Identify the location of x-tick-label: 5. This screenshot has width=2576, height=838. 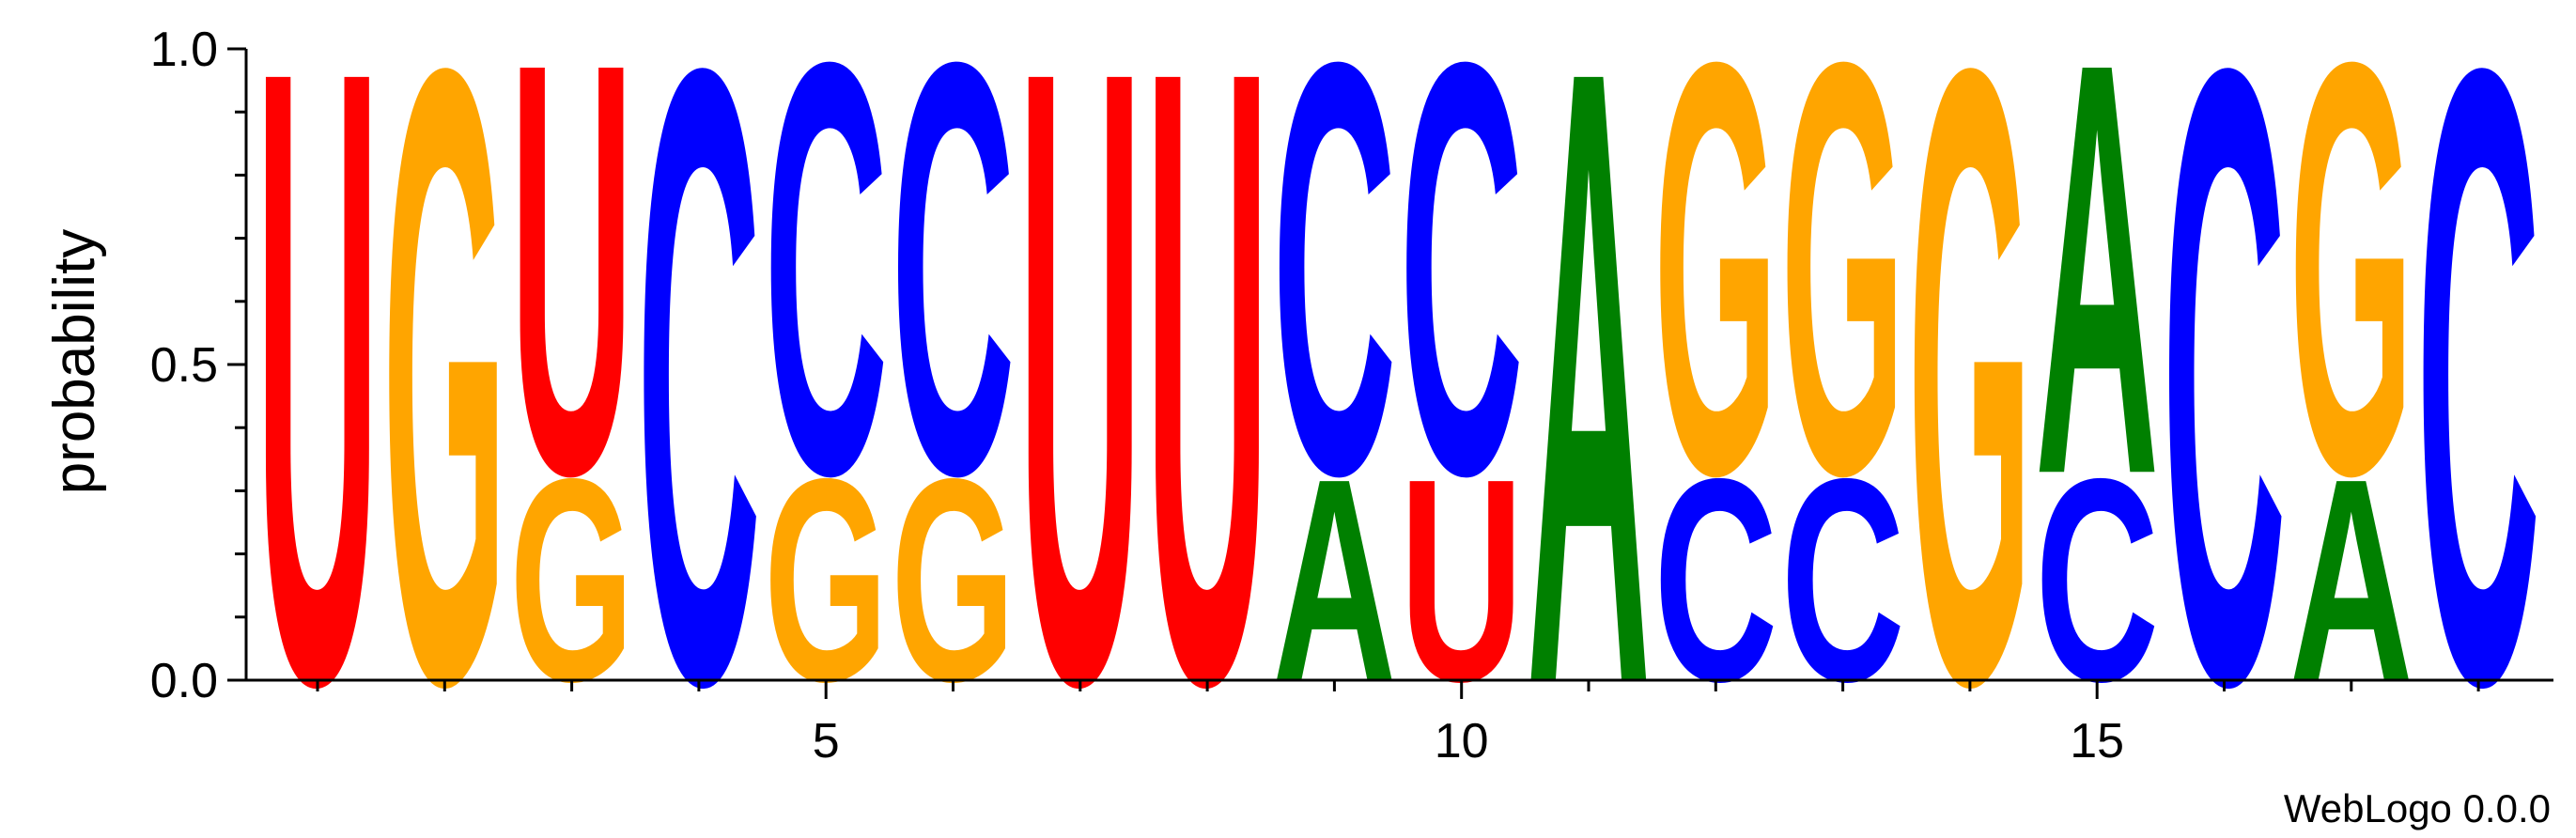
(826, 741).